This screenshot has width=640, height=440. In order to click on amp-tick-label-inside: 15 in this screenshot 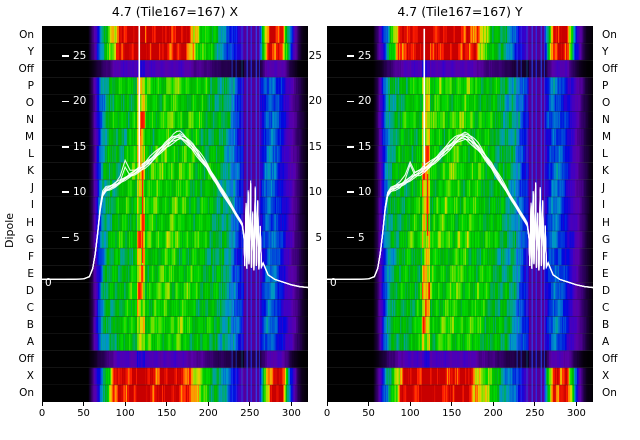, I will do `click(74, 147)`.